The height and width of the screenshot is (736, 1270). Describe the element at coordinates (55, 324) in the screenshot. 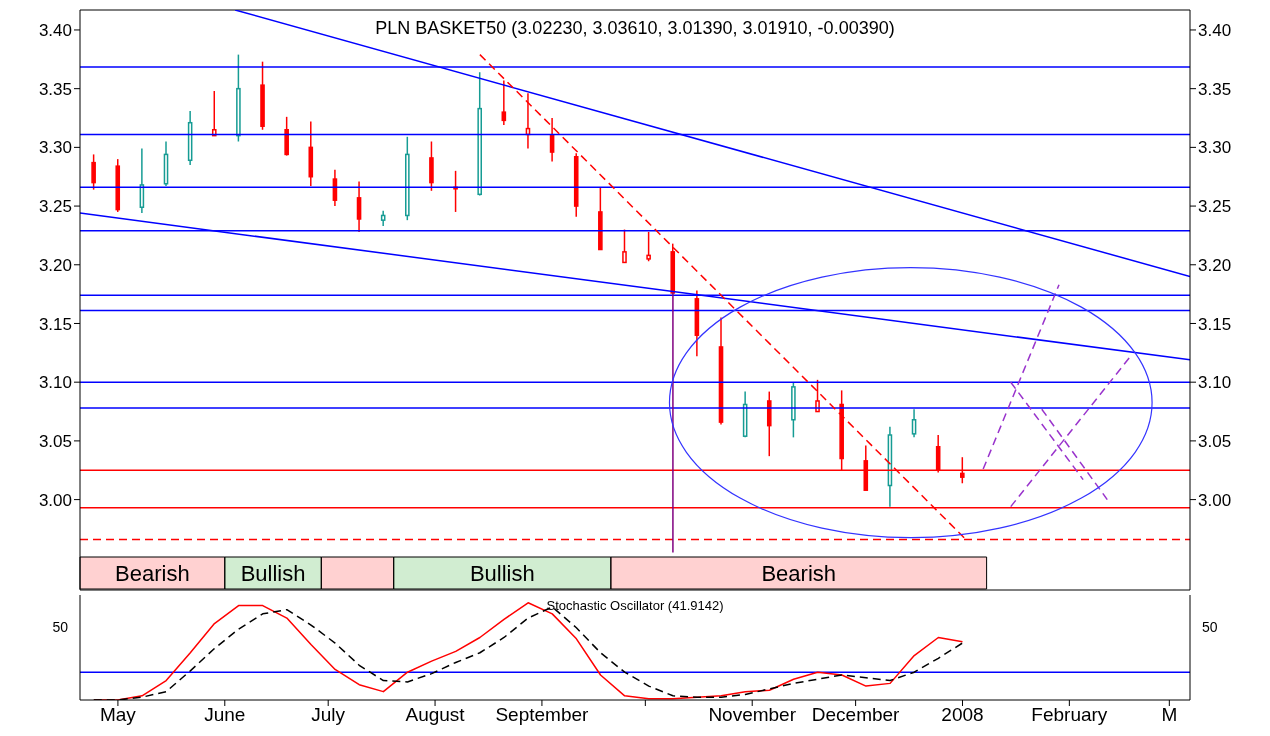

I see `y-tick-label: 3.15` at that location.